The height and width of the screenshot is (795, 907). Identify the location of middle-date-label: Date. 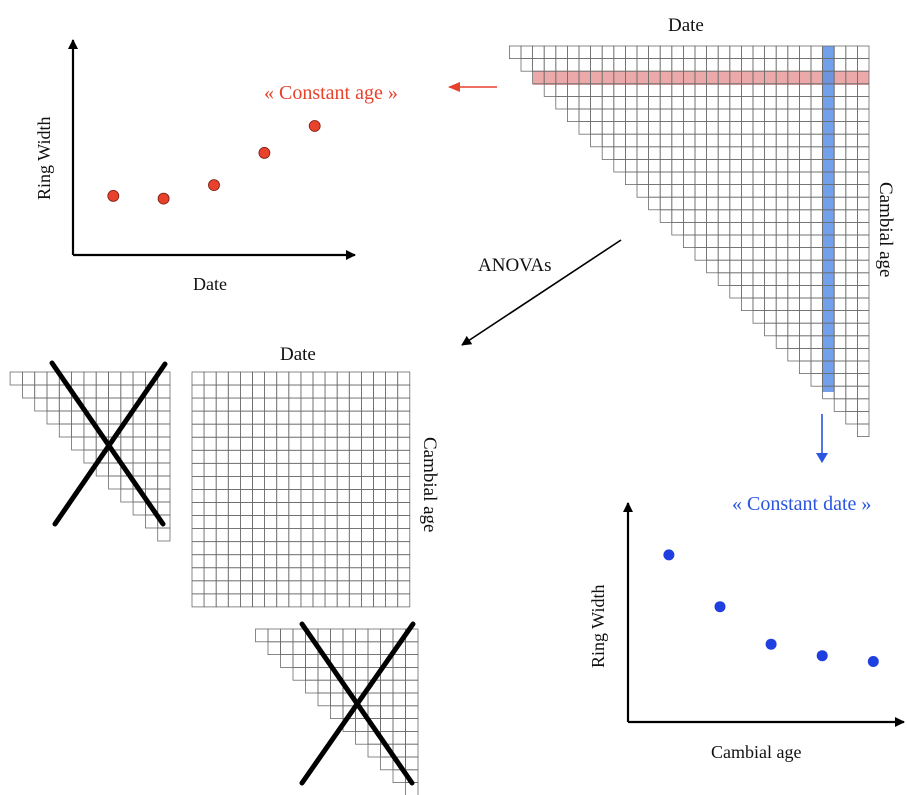
(298, 354).